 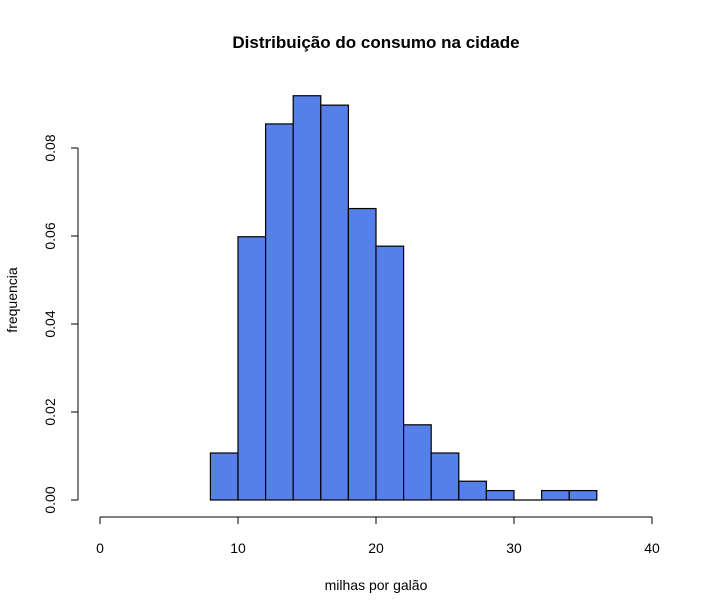 I want to click on y-tick-label: 0.02, so click(x=50, y=411).